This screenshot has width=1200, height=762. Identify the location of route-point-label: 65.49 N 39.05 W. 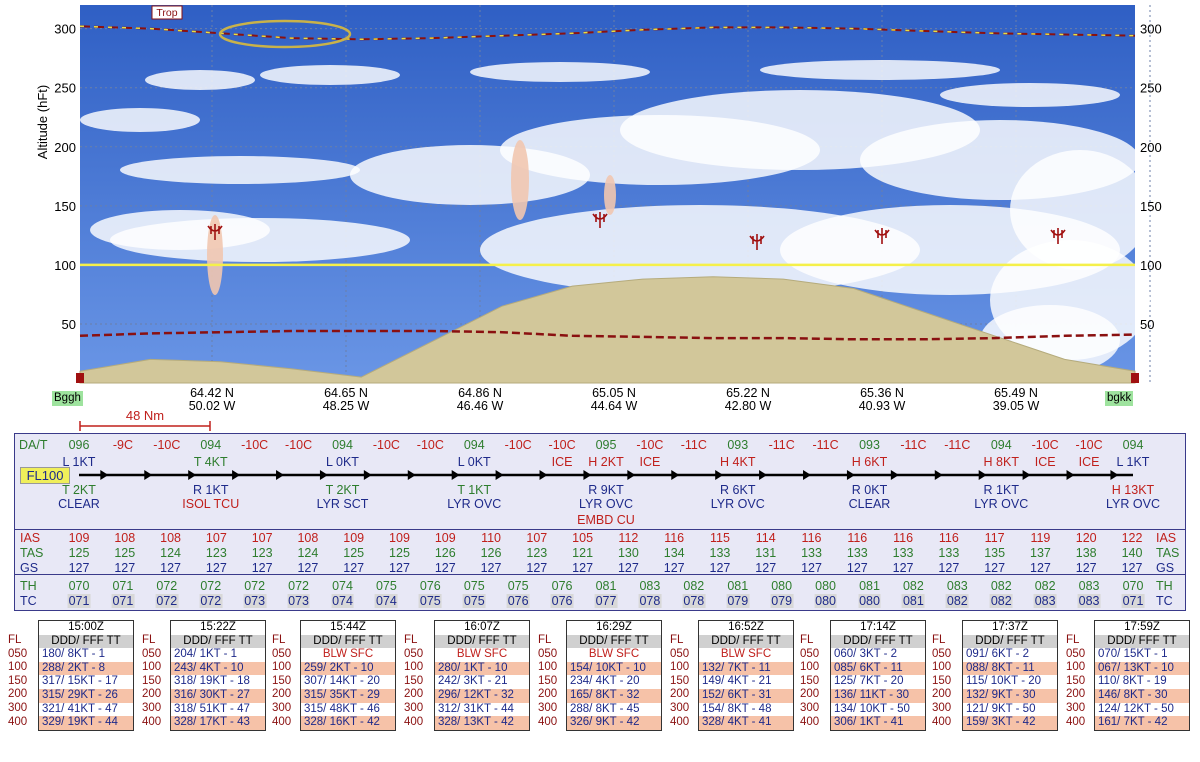
(1016, 399).